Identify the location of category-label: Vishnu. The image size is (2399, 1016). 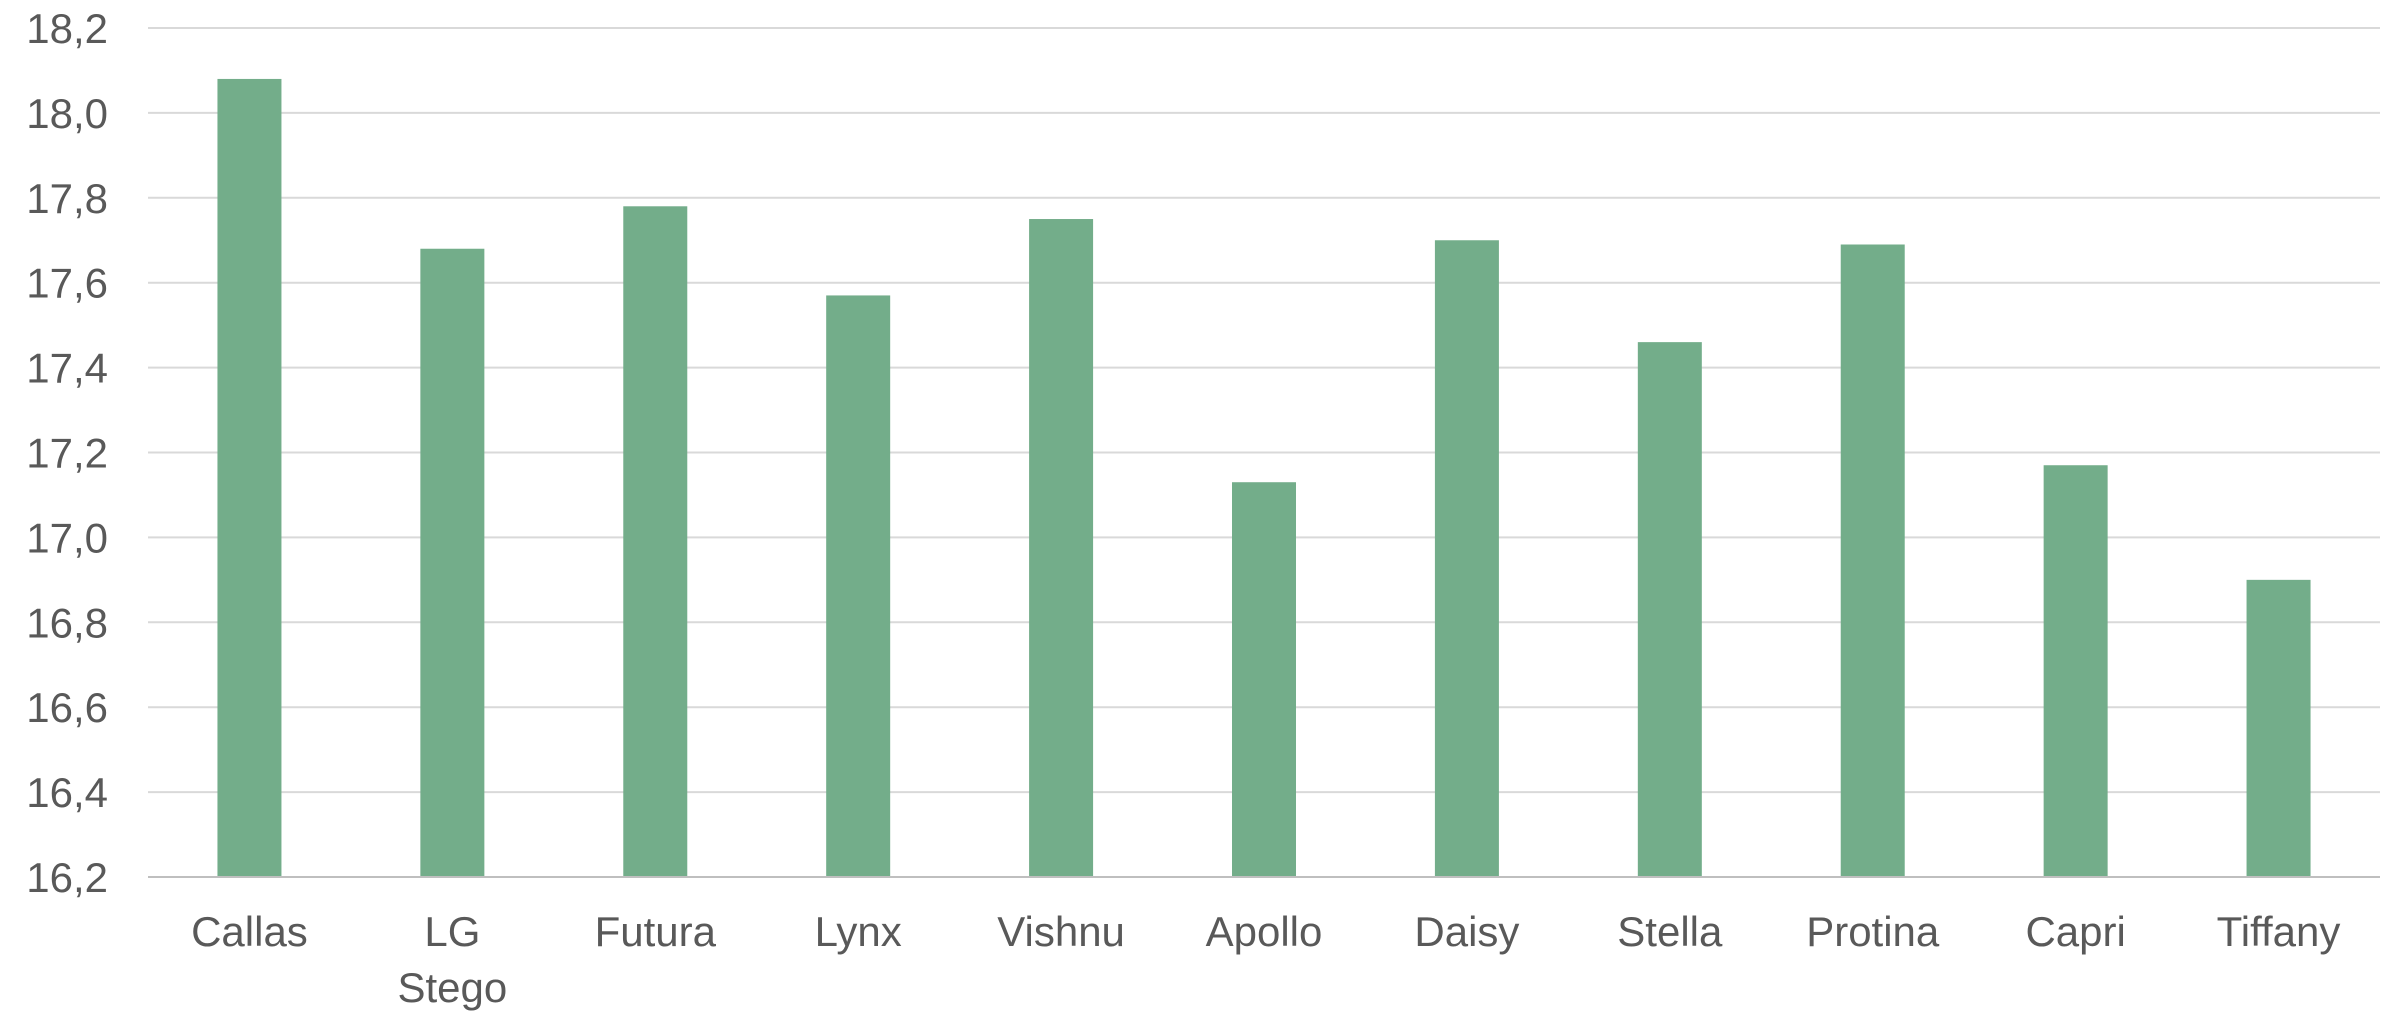
(1061, 931).